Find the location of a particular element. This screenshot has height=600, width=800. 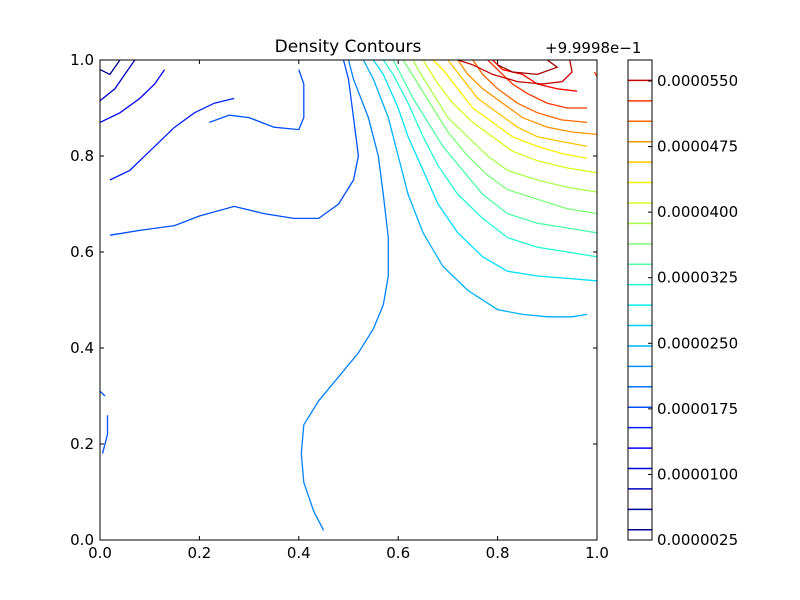

colorbar-tick-label: 0.0000550 is located at coordinates (697, 81).